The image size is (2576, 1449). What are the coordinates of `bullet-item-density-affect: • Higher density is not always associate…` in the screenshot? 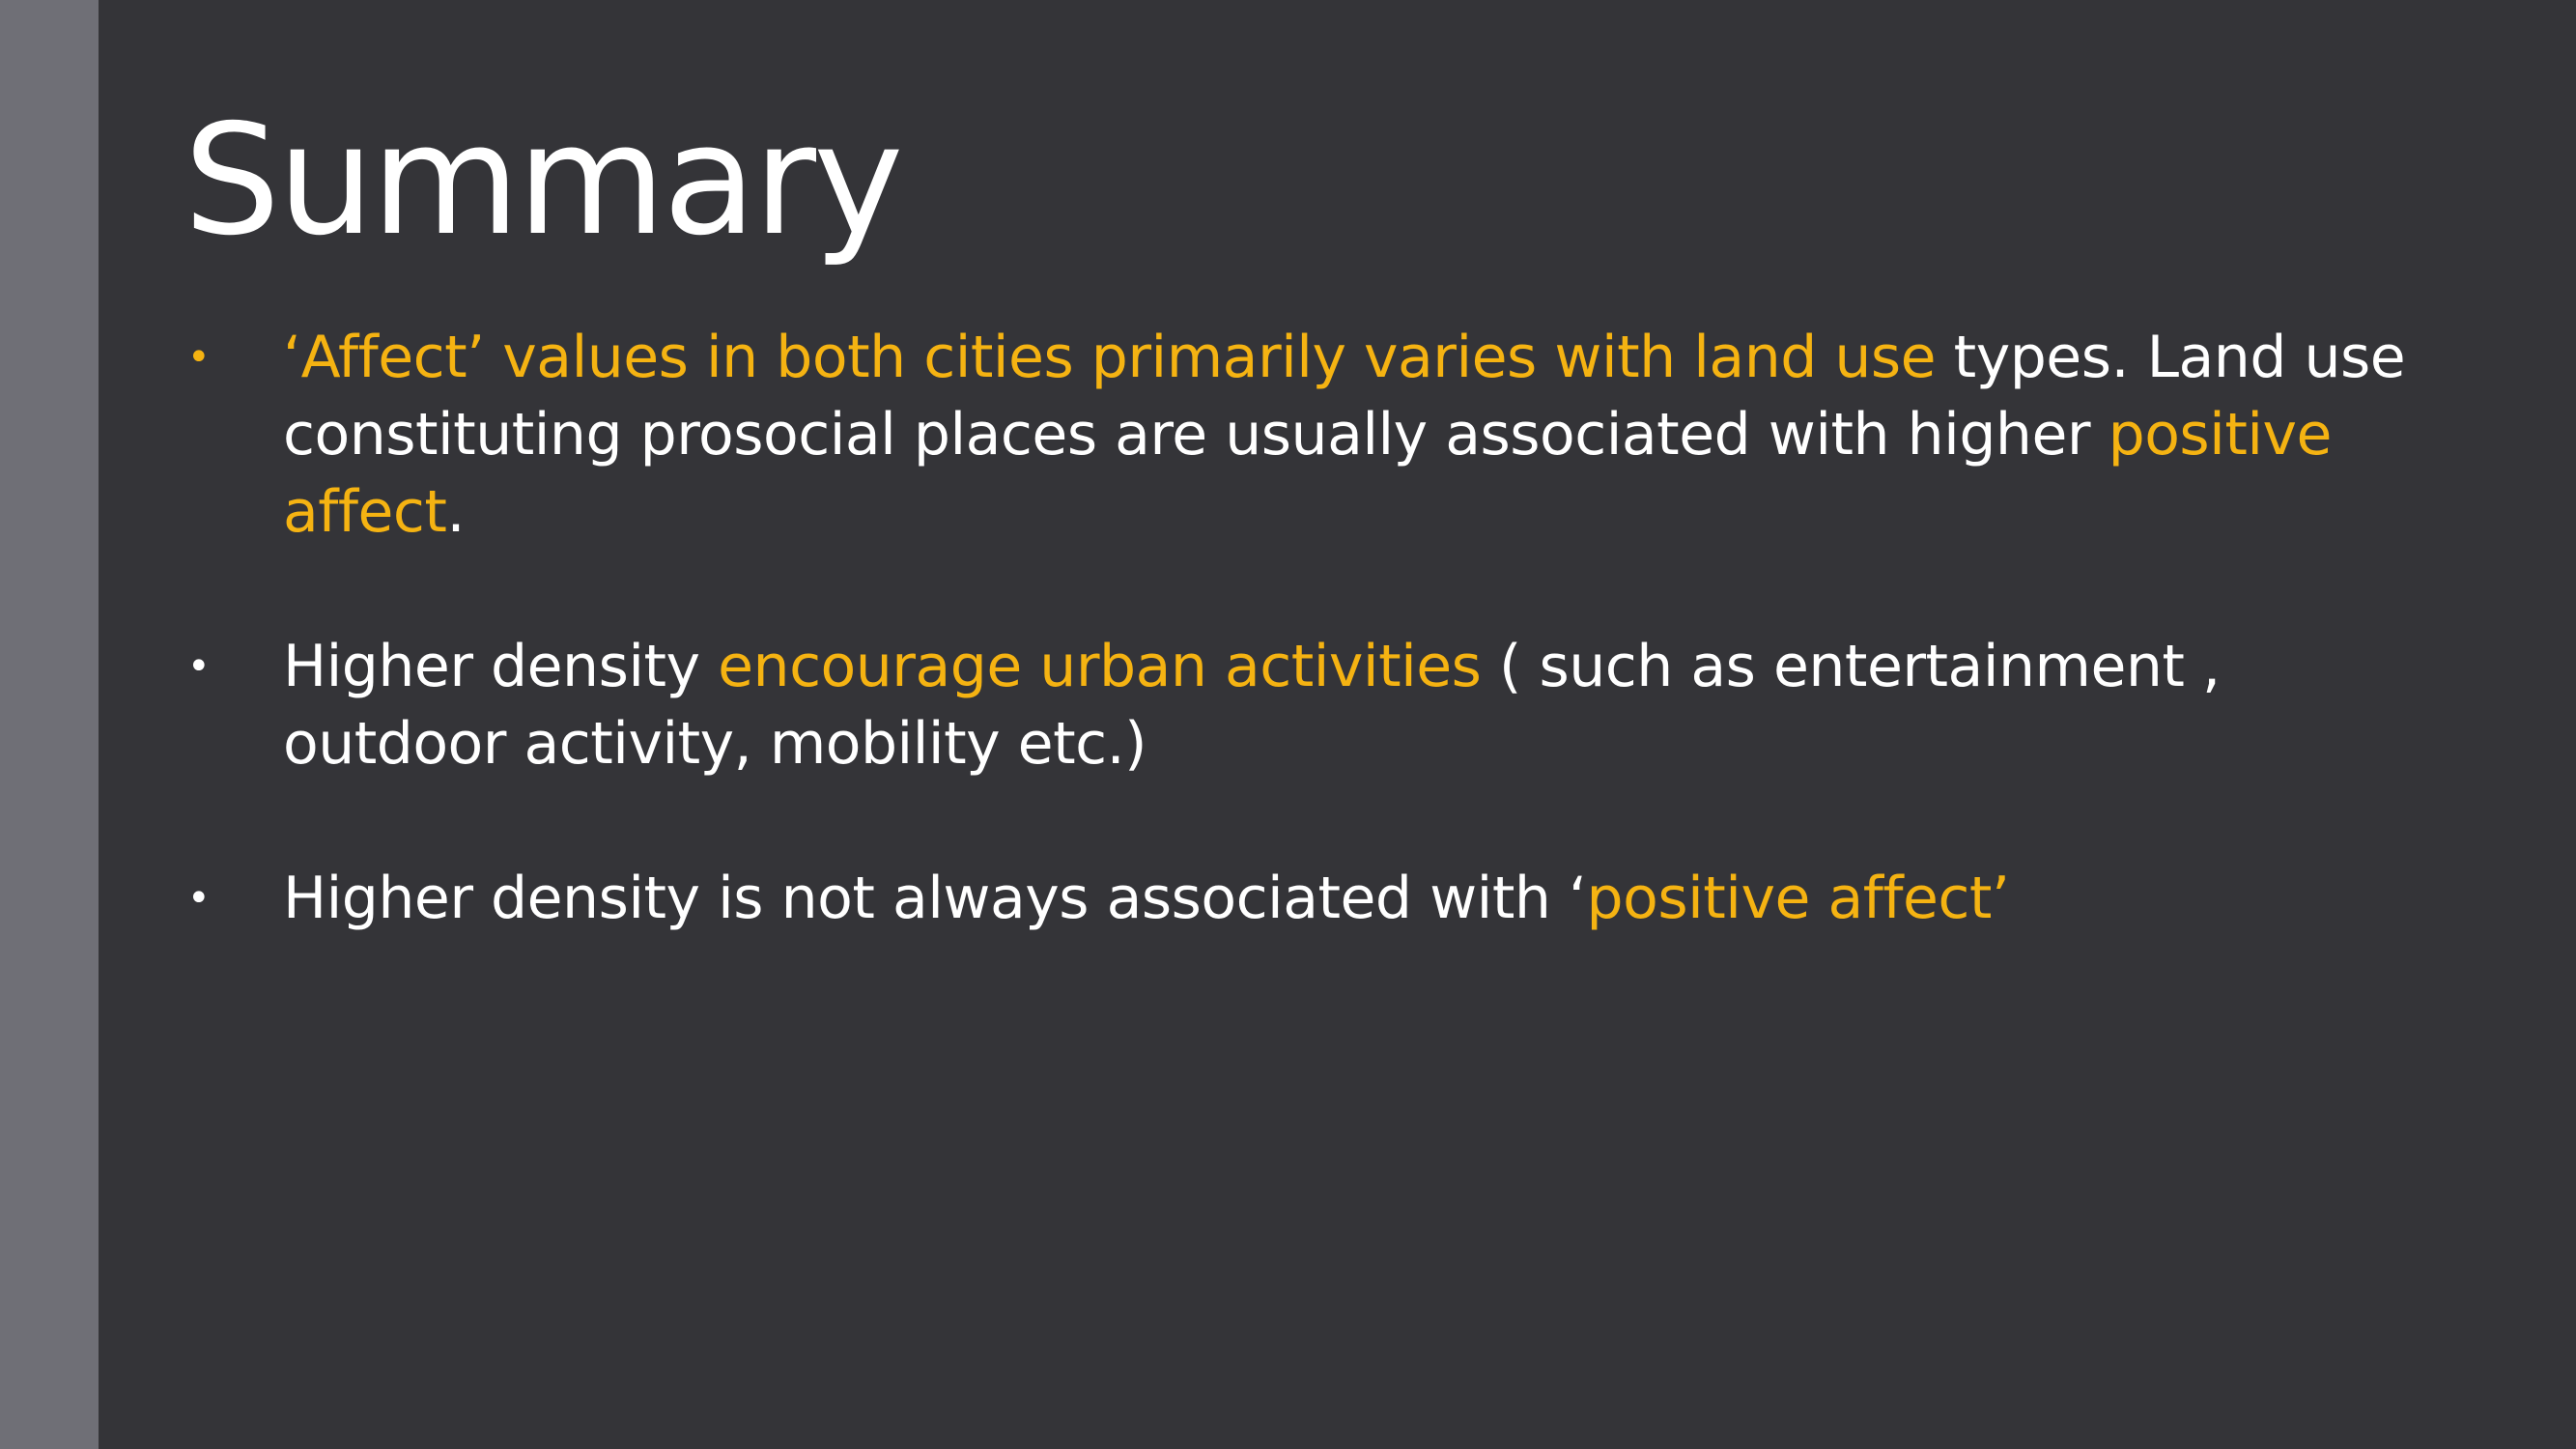 It's located at (1314, 898).